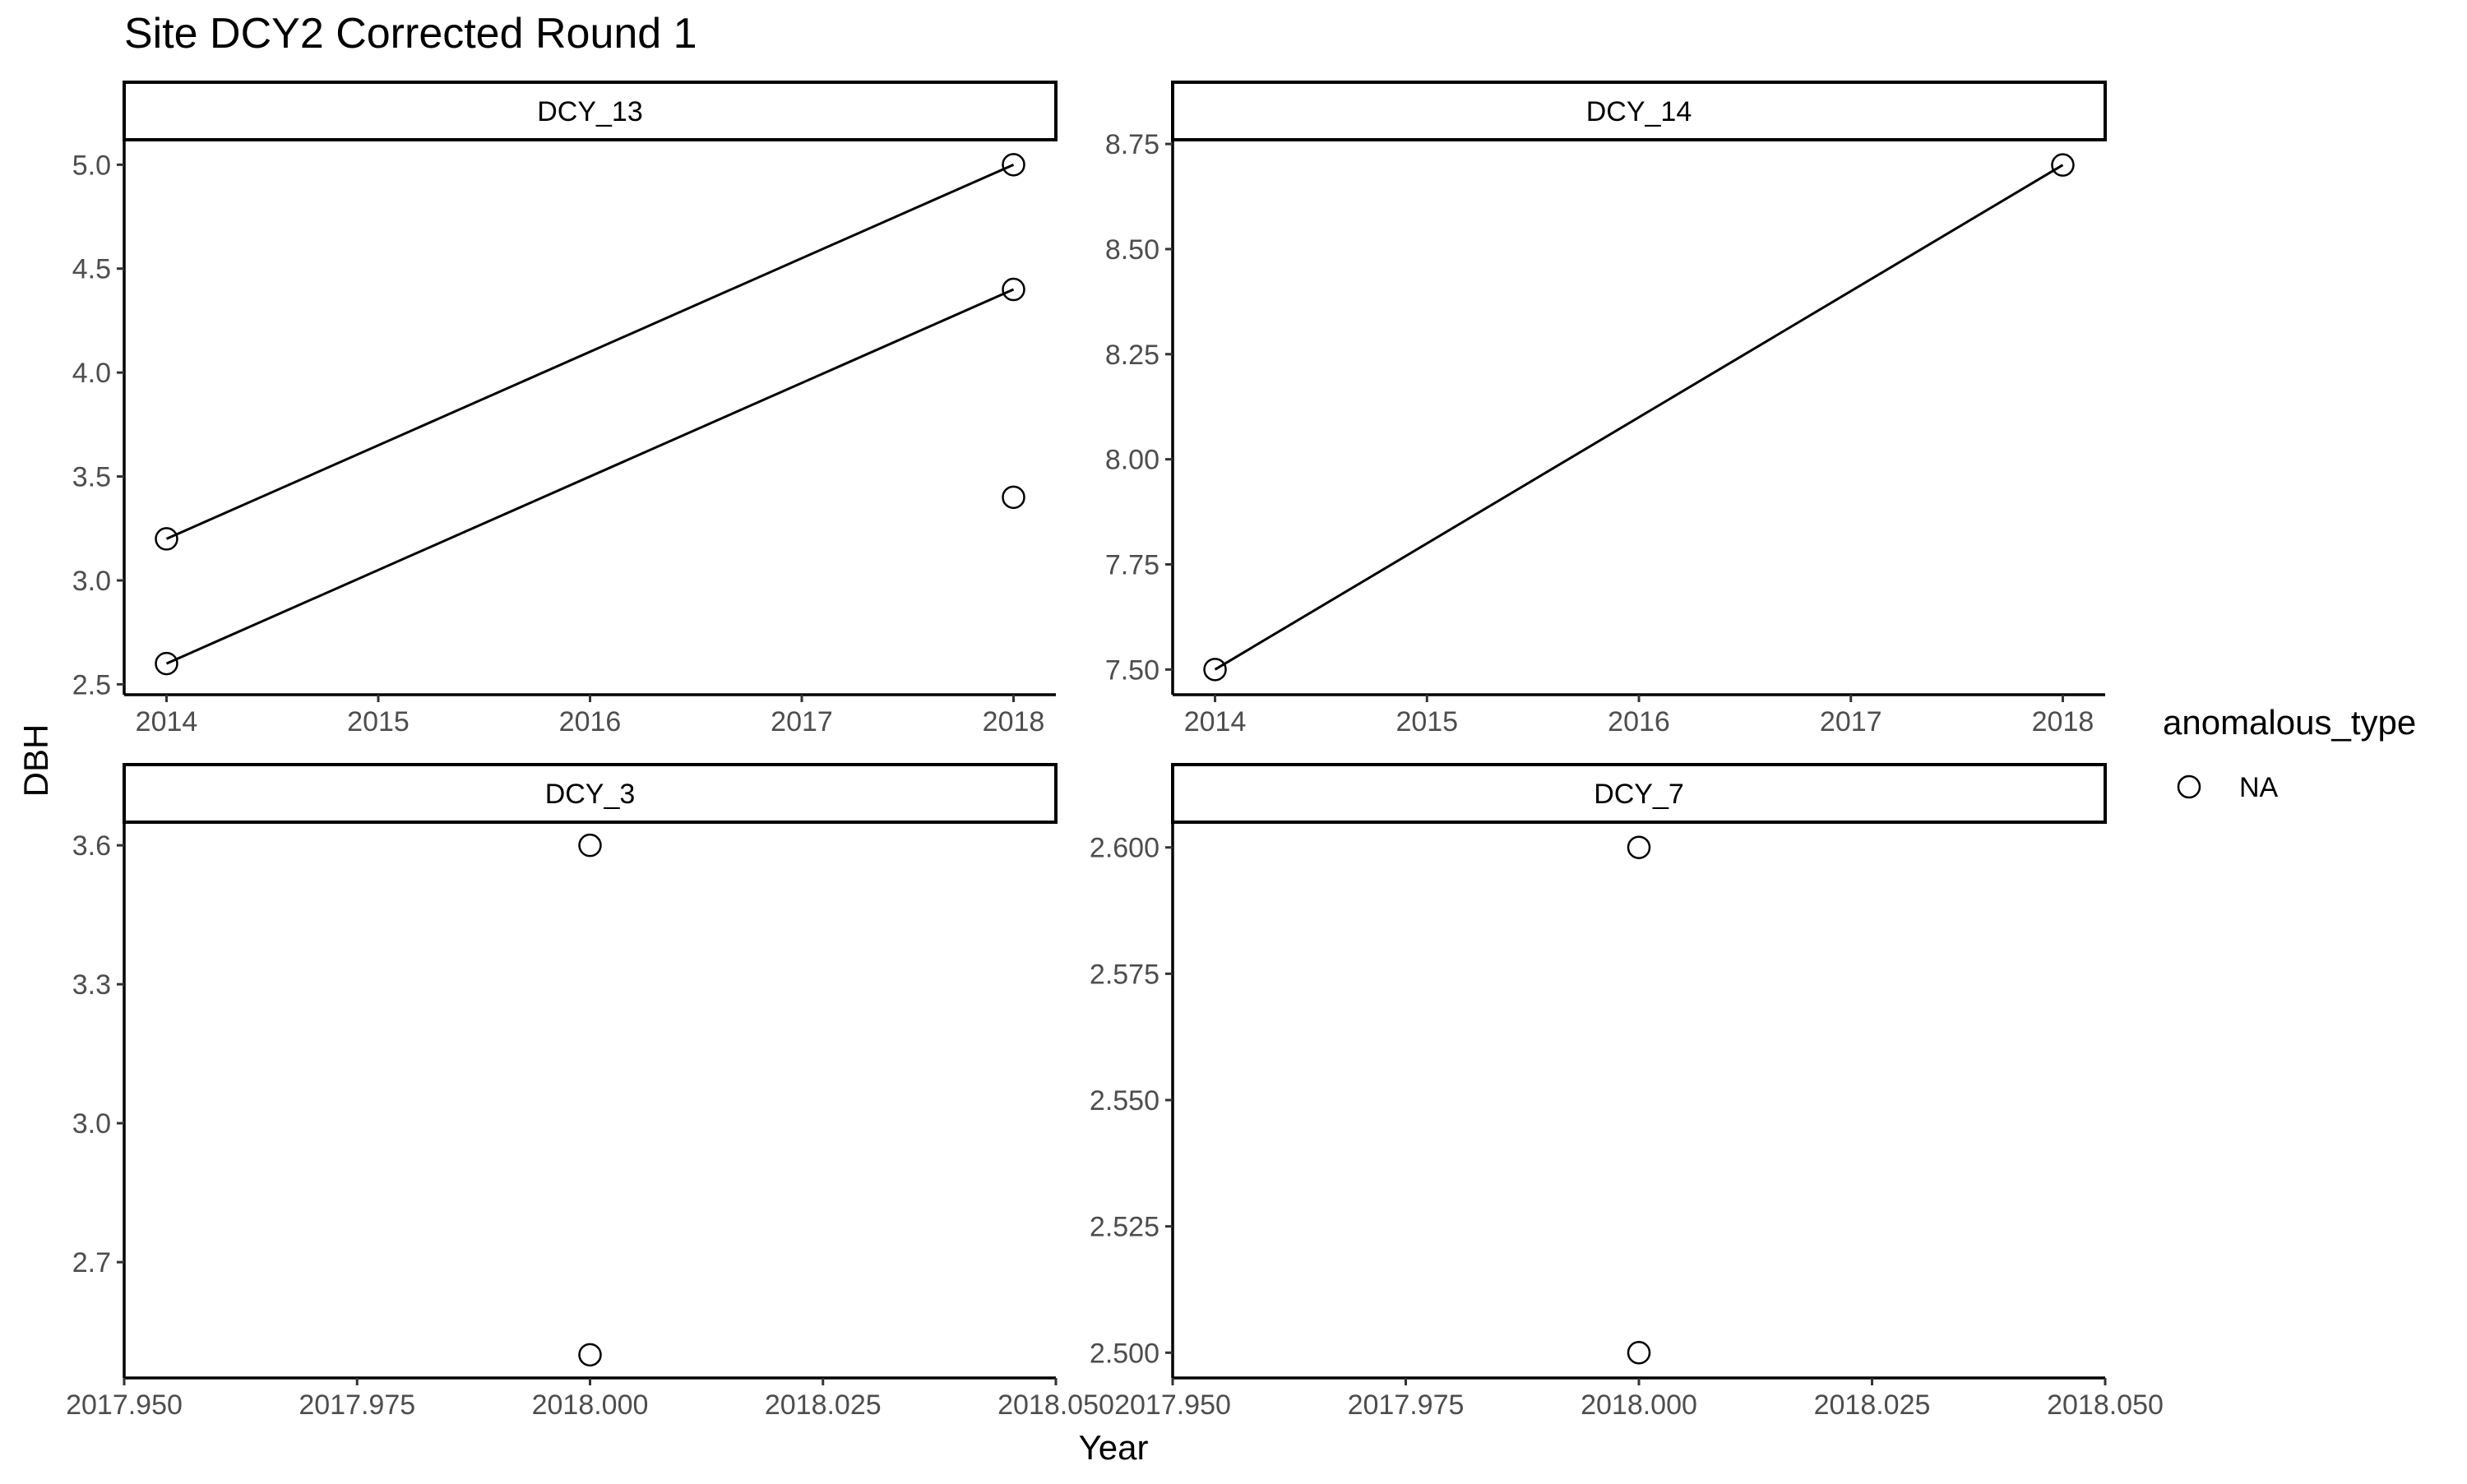 The image size is (2467, 1484). I want to click on y-tick-label: 7.75, so click(1132, 564).